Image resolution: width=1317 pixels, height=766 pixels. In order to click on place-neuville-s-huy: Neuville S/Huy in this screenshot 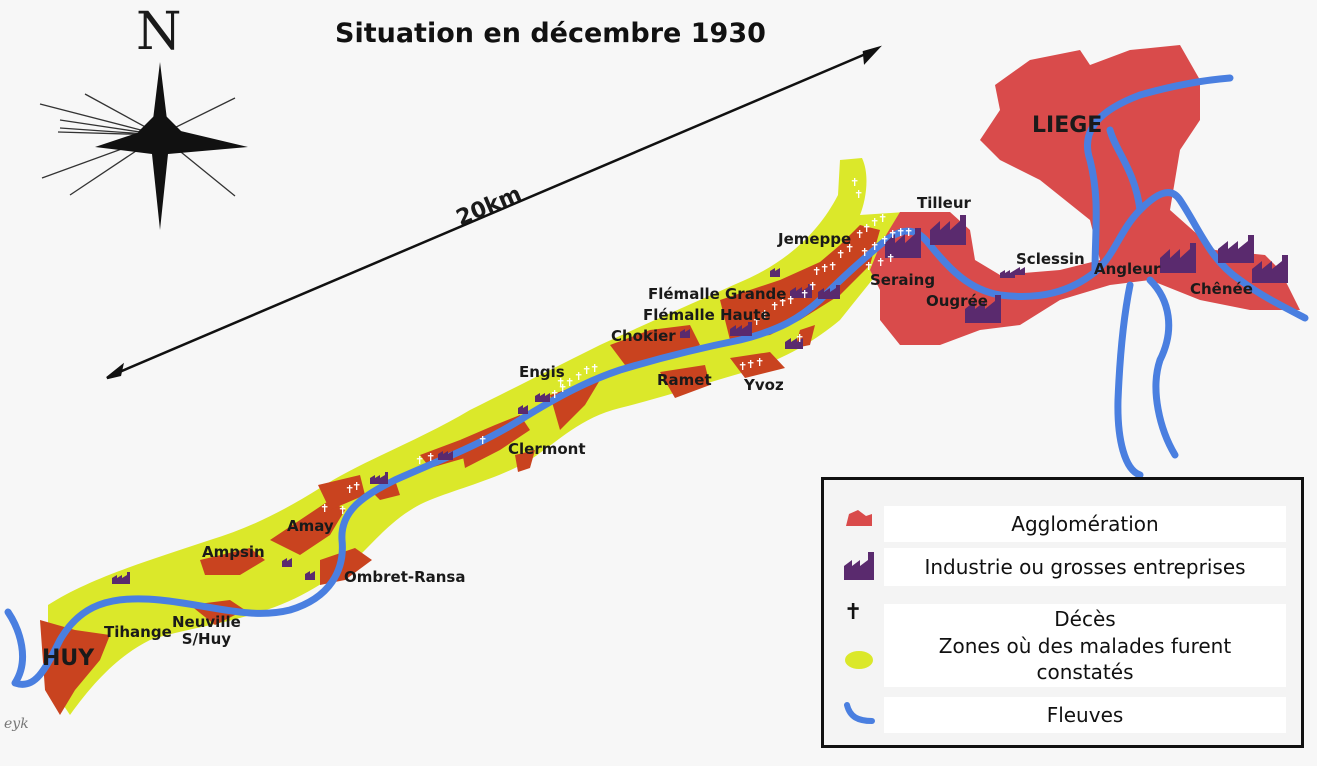, I will do `click(206, 631)`.